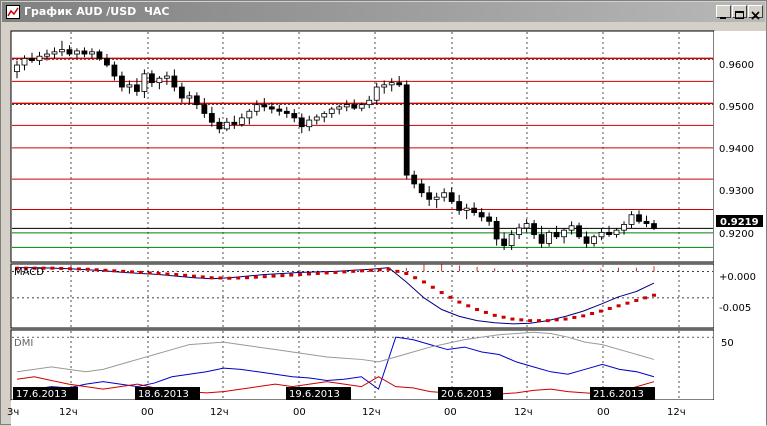 Image resolution: width=767 pixels, height=426 pixels. What do you see at coordinates (618, 394) in the screenshot?
I see `date-label: 21.6.2013` at bounding box center [618, 394].